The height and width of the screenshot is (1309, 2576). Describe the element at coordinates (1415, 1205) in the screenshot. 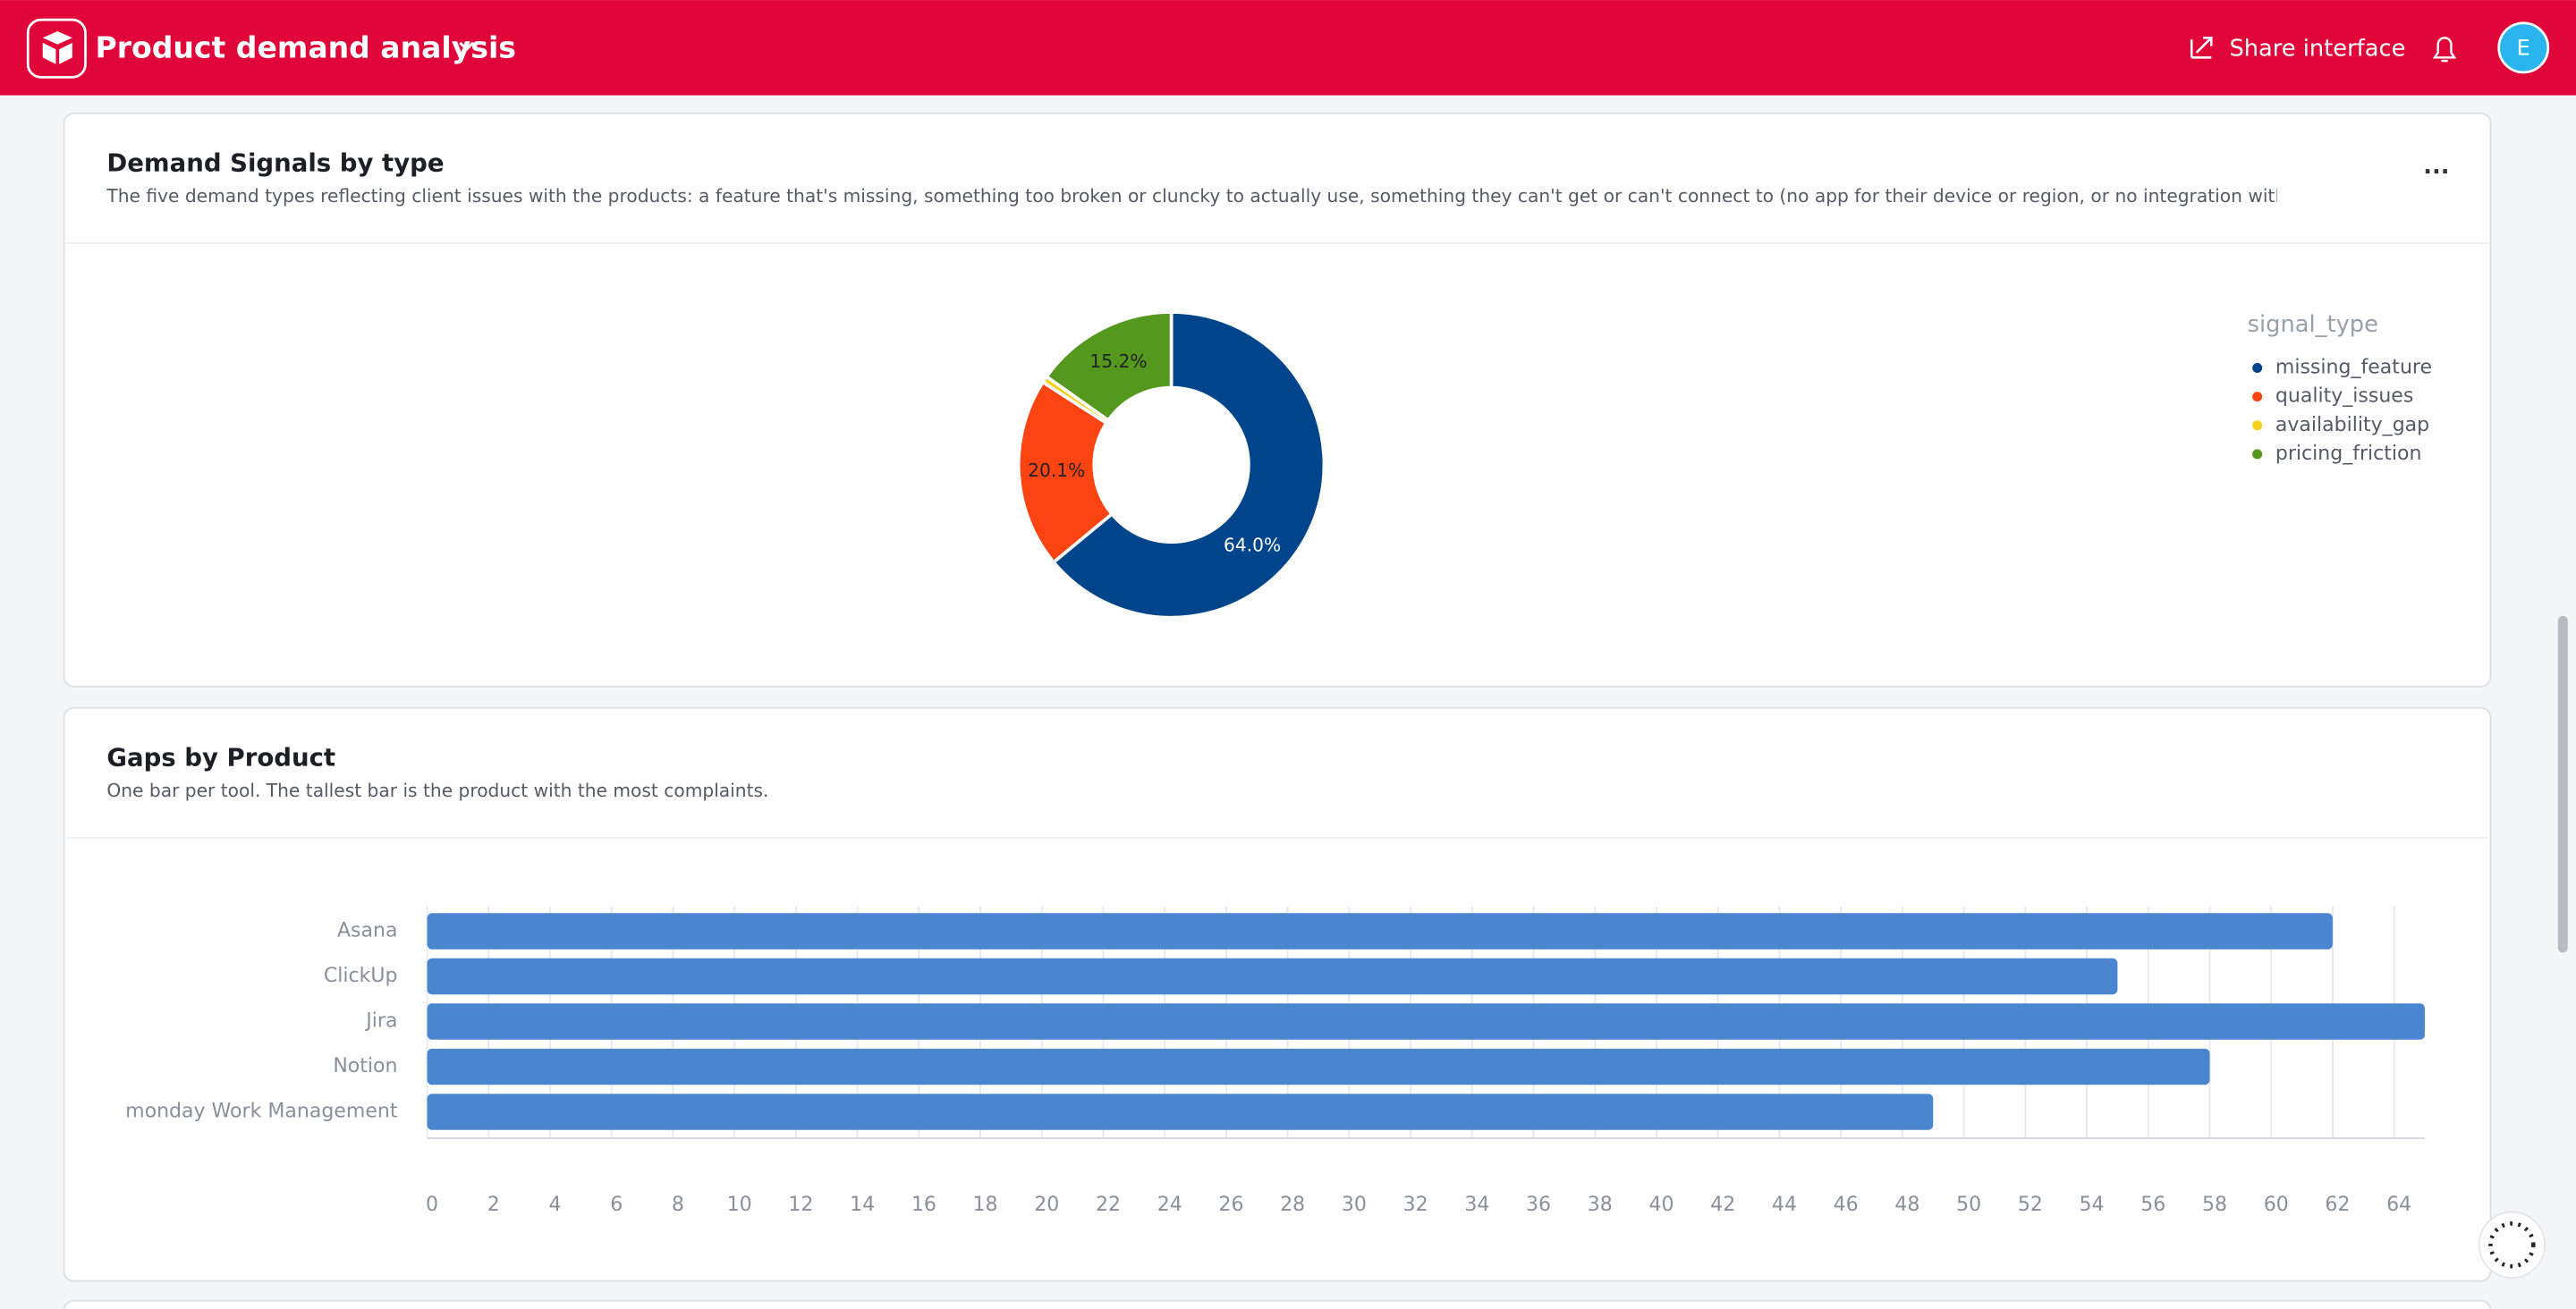

I see `x-tick-label: 32` at that location.